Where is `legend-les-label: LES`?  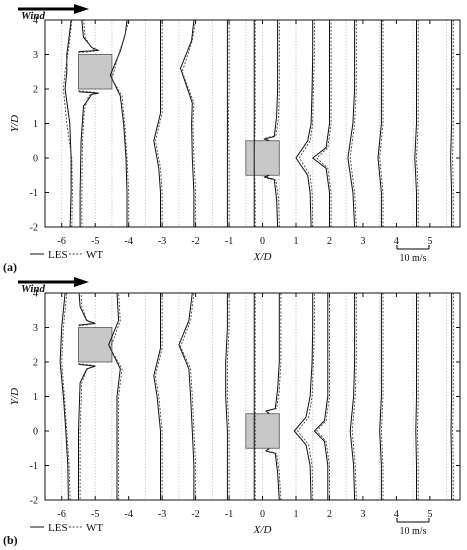
legend-les-label: LES is located at coordinates (58, 255).